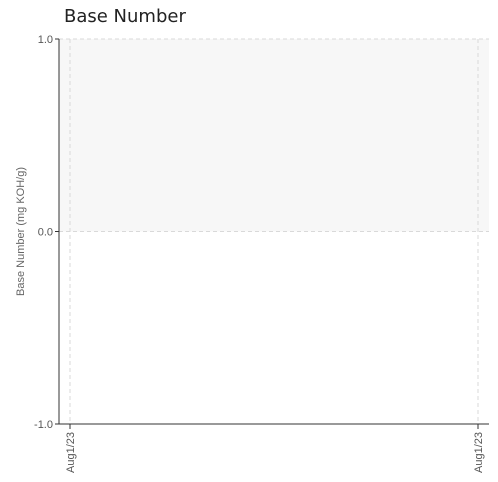  Describe the element at coordinates (45, 40) in the screenshot. I see `y-tick-label: 1.0` at that location.